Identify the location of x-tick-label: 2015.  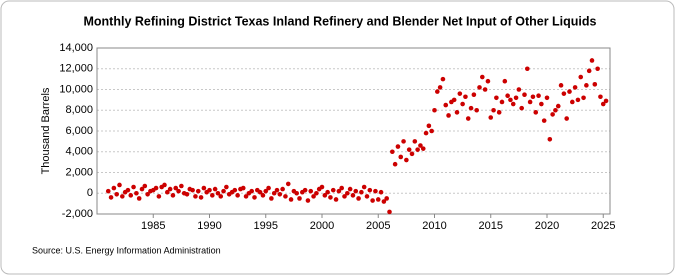
(491, 226).